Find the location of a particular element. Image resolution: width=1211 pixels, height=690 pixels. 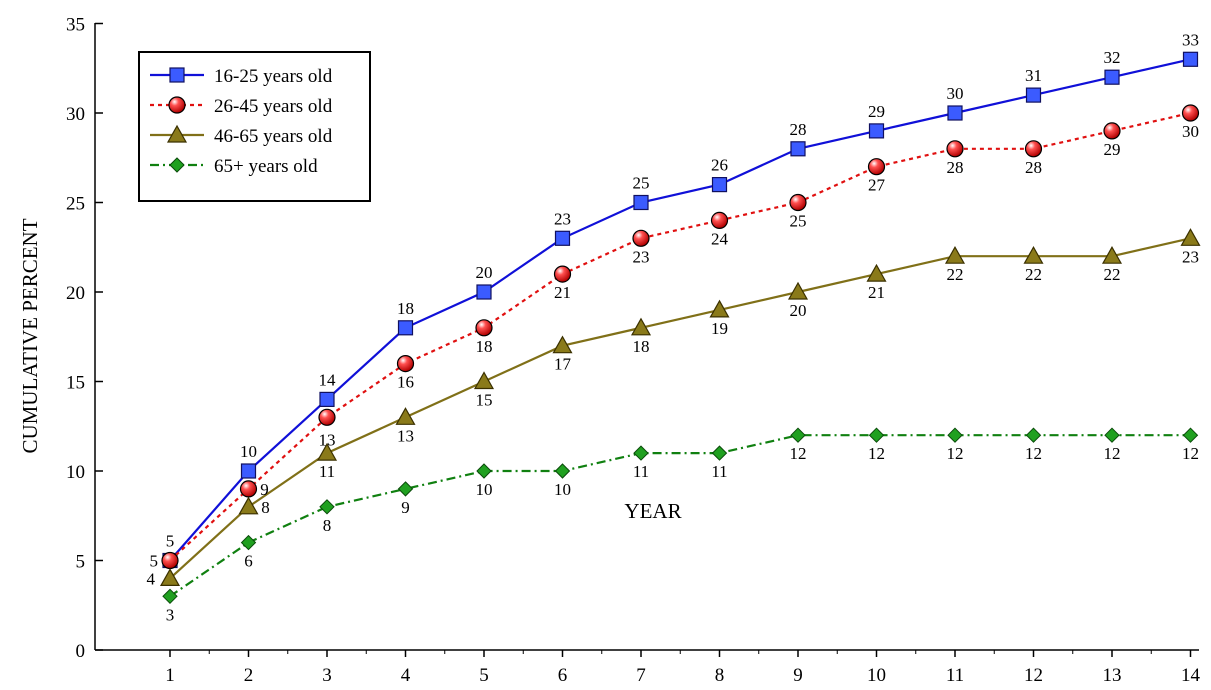

x-tick-label: 11 is located at coordinates (955, 675).